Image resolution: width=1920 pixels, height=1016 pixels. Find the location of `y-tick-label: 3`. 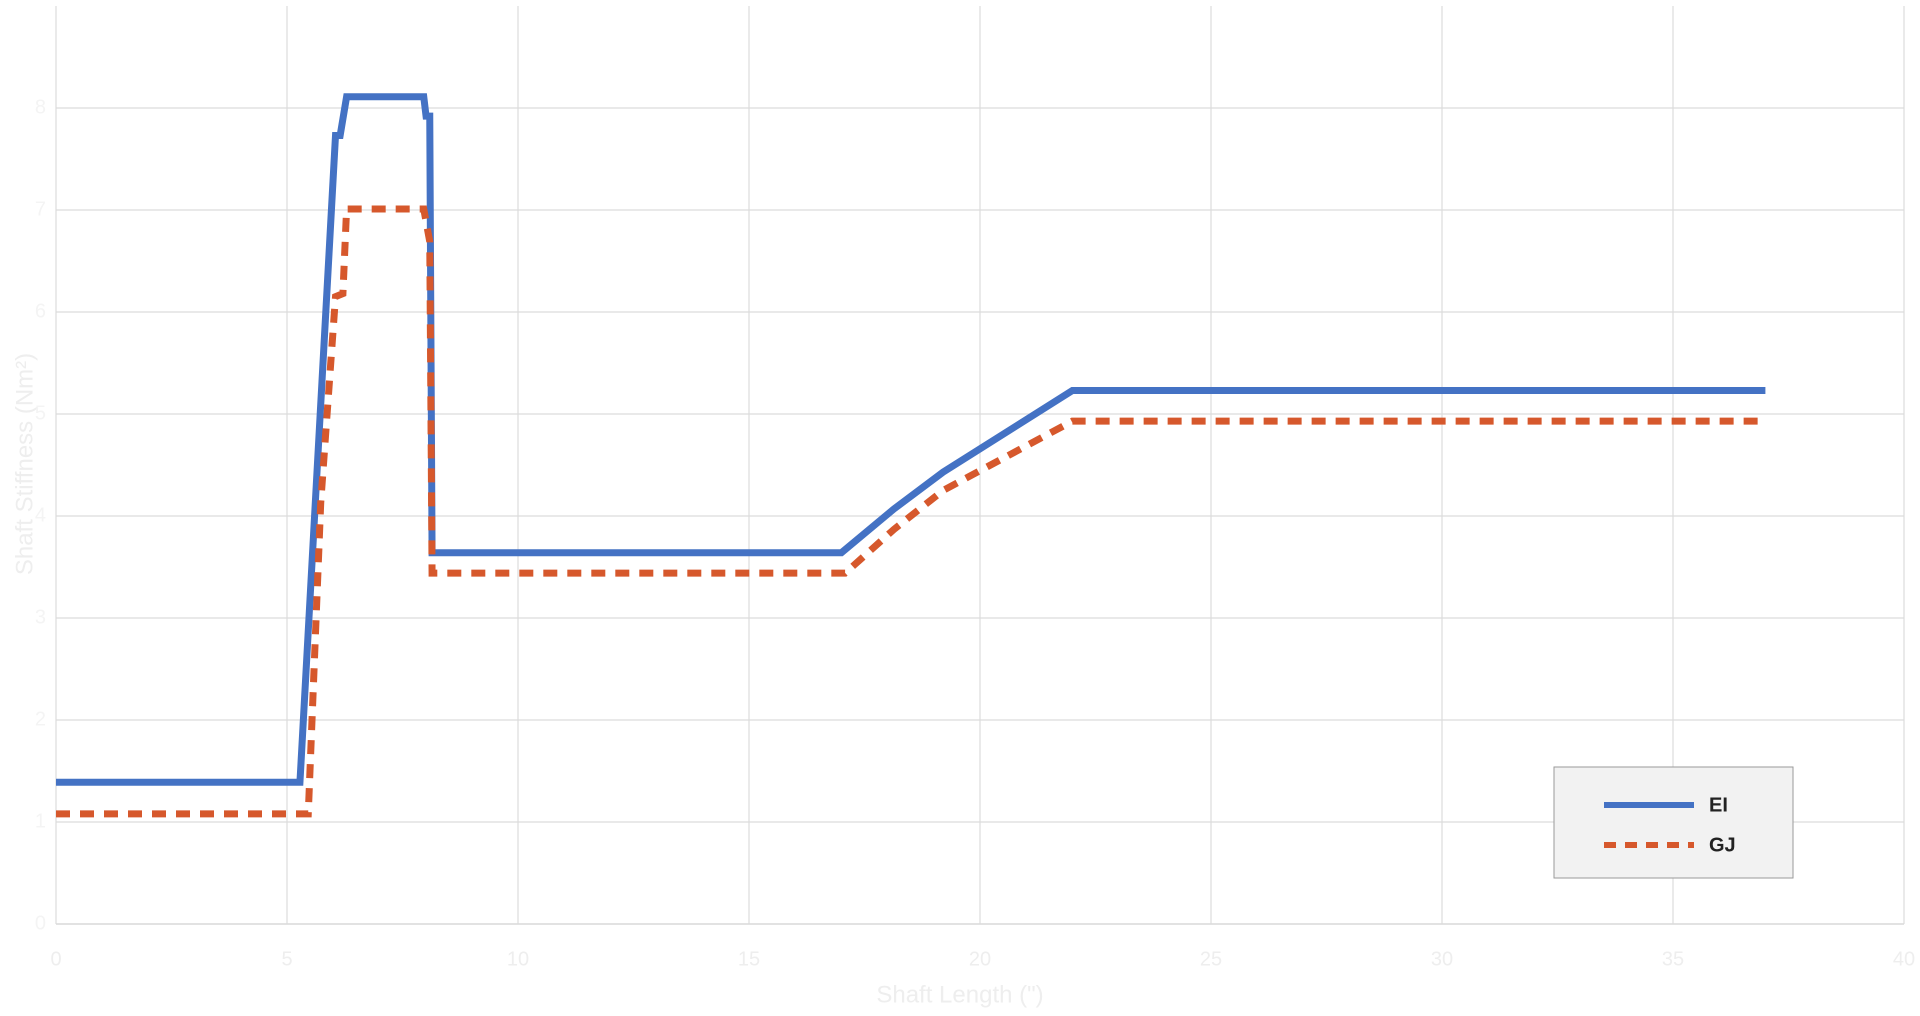

y-tick-label: 3 is located at coordinates (40, 617).